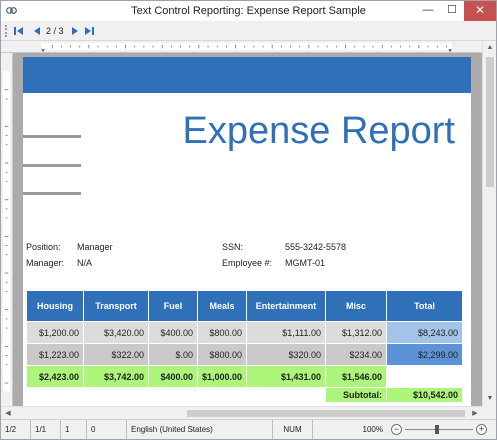  I want to click on vertical-scrollbar: ▲ ▼, so click(489, 223).